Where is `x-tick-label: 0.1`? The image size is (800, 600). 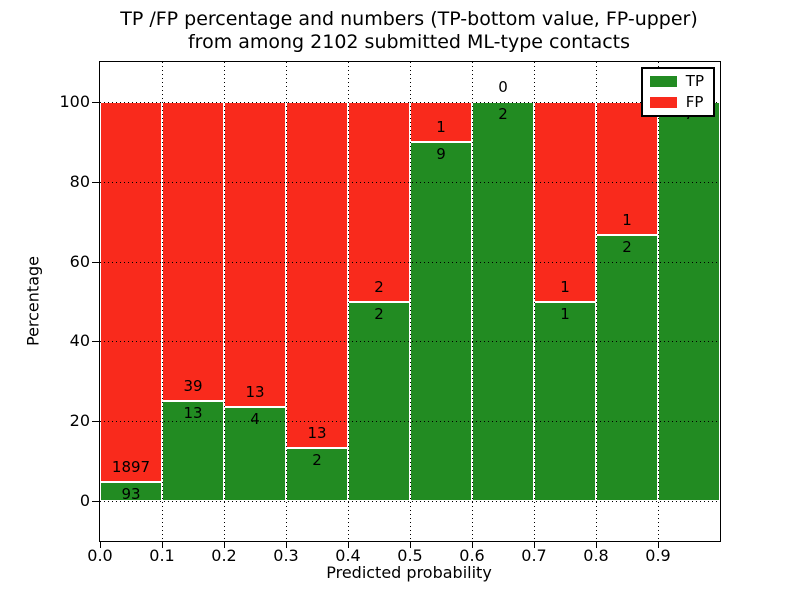
x-tick-label: 0.1 is located at coordinates (162, 555).